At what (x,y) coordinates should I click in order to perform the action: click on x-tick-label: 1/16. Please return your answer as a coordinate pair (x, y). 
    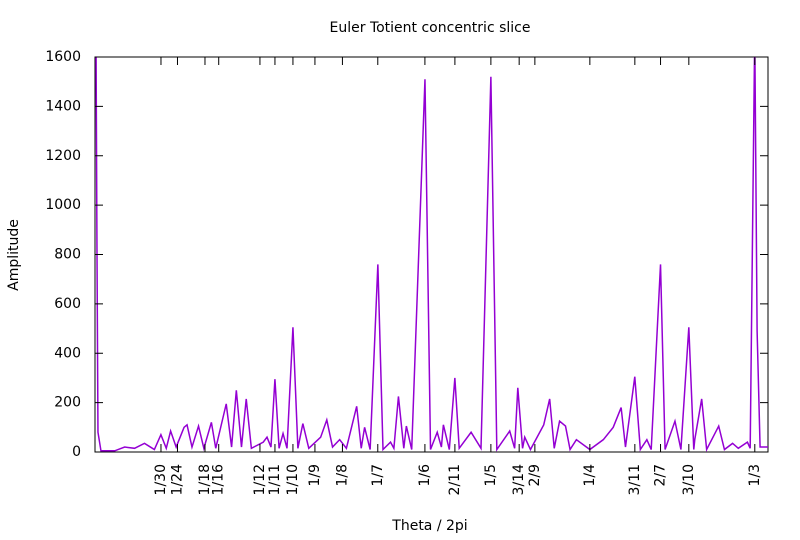
    Looking at the image, I should click on (219, 480).